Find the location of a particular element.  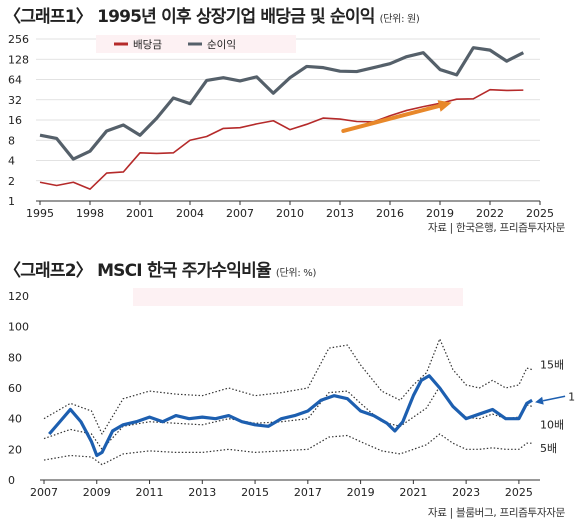

chart1-ytick-label: 16 is located at coordinates (15, 120).